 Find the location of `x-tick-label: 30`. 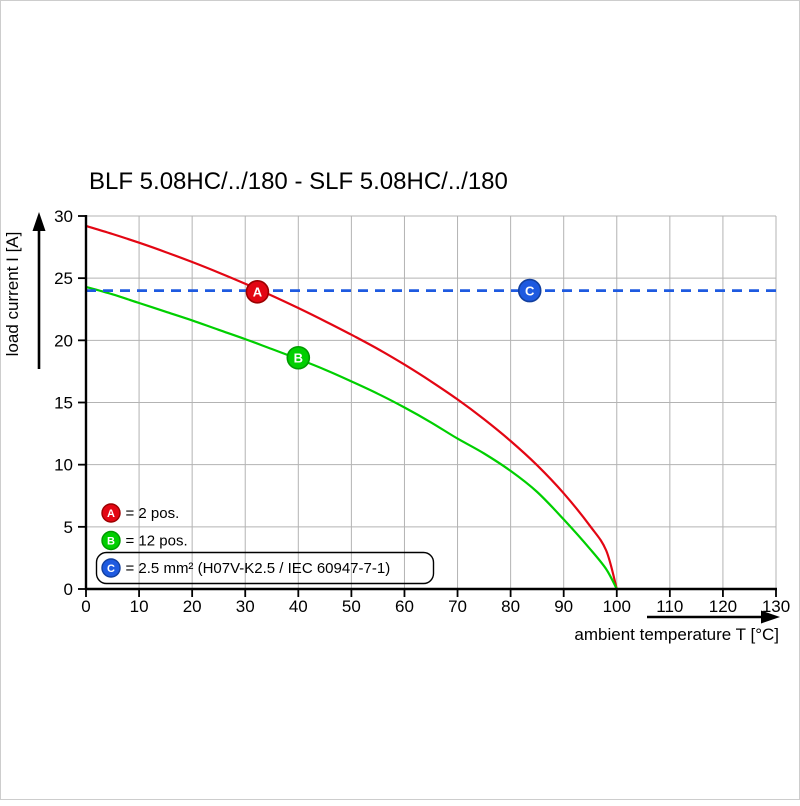

x-tick-label: 30 is located at coordinates (245, 606).